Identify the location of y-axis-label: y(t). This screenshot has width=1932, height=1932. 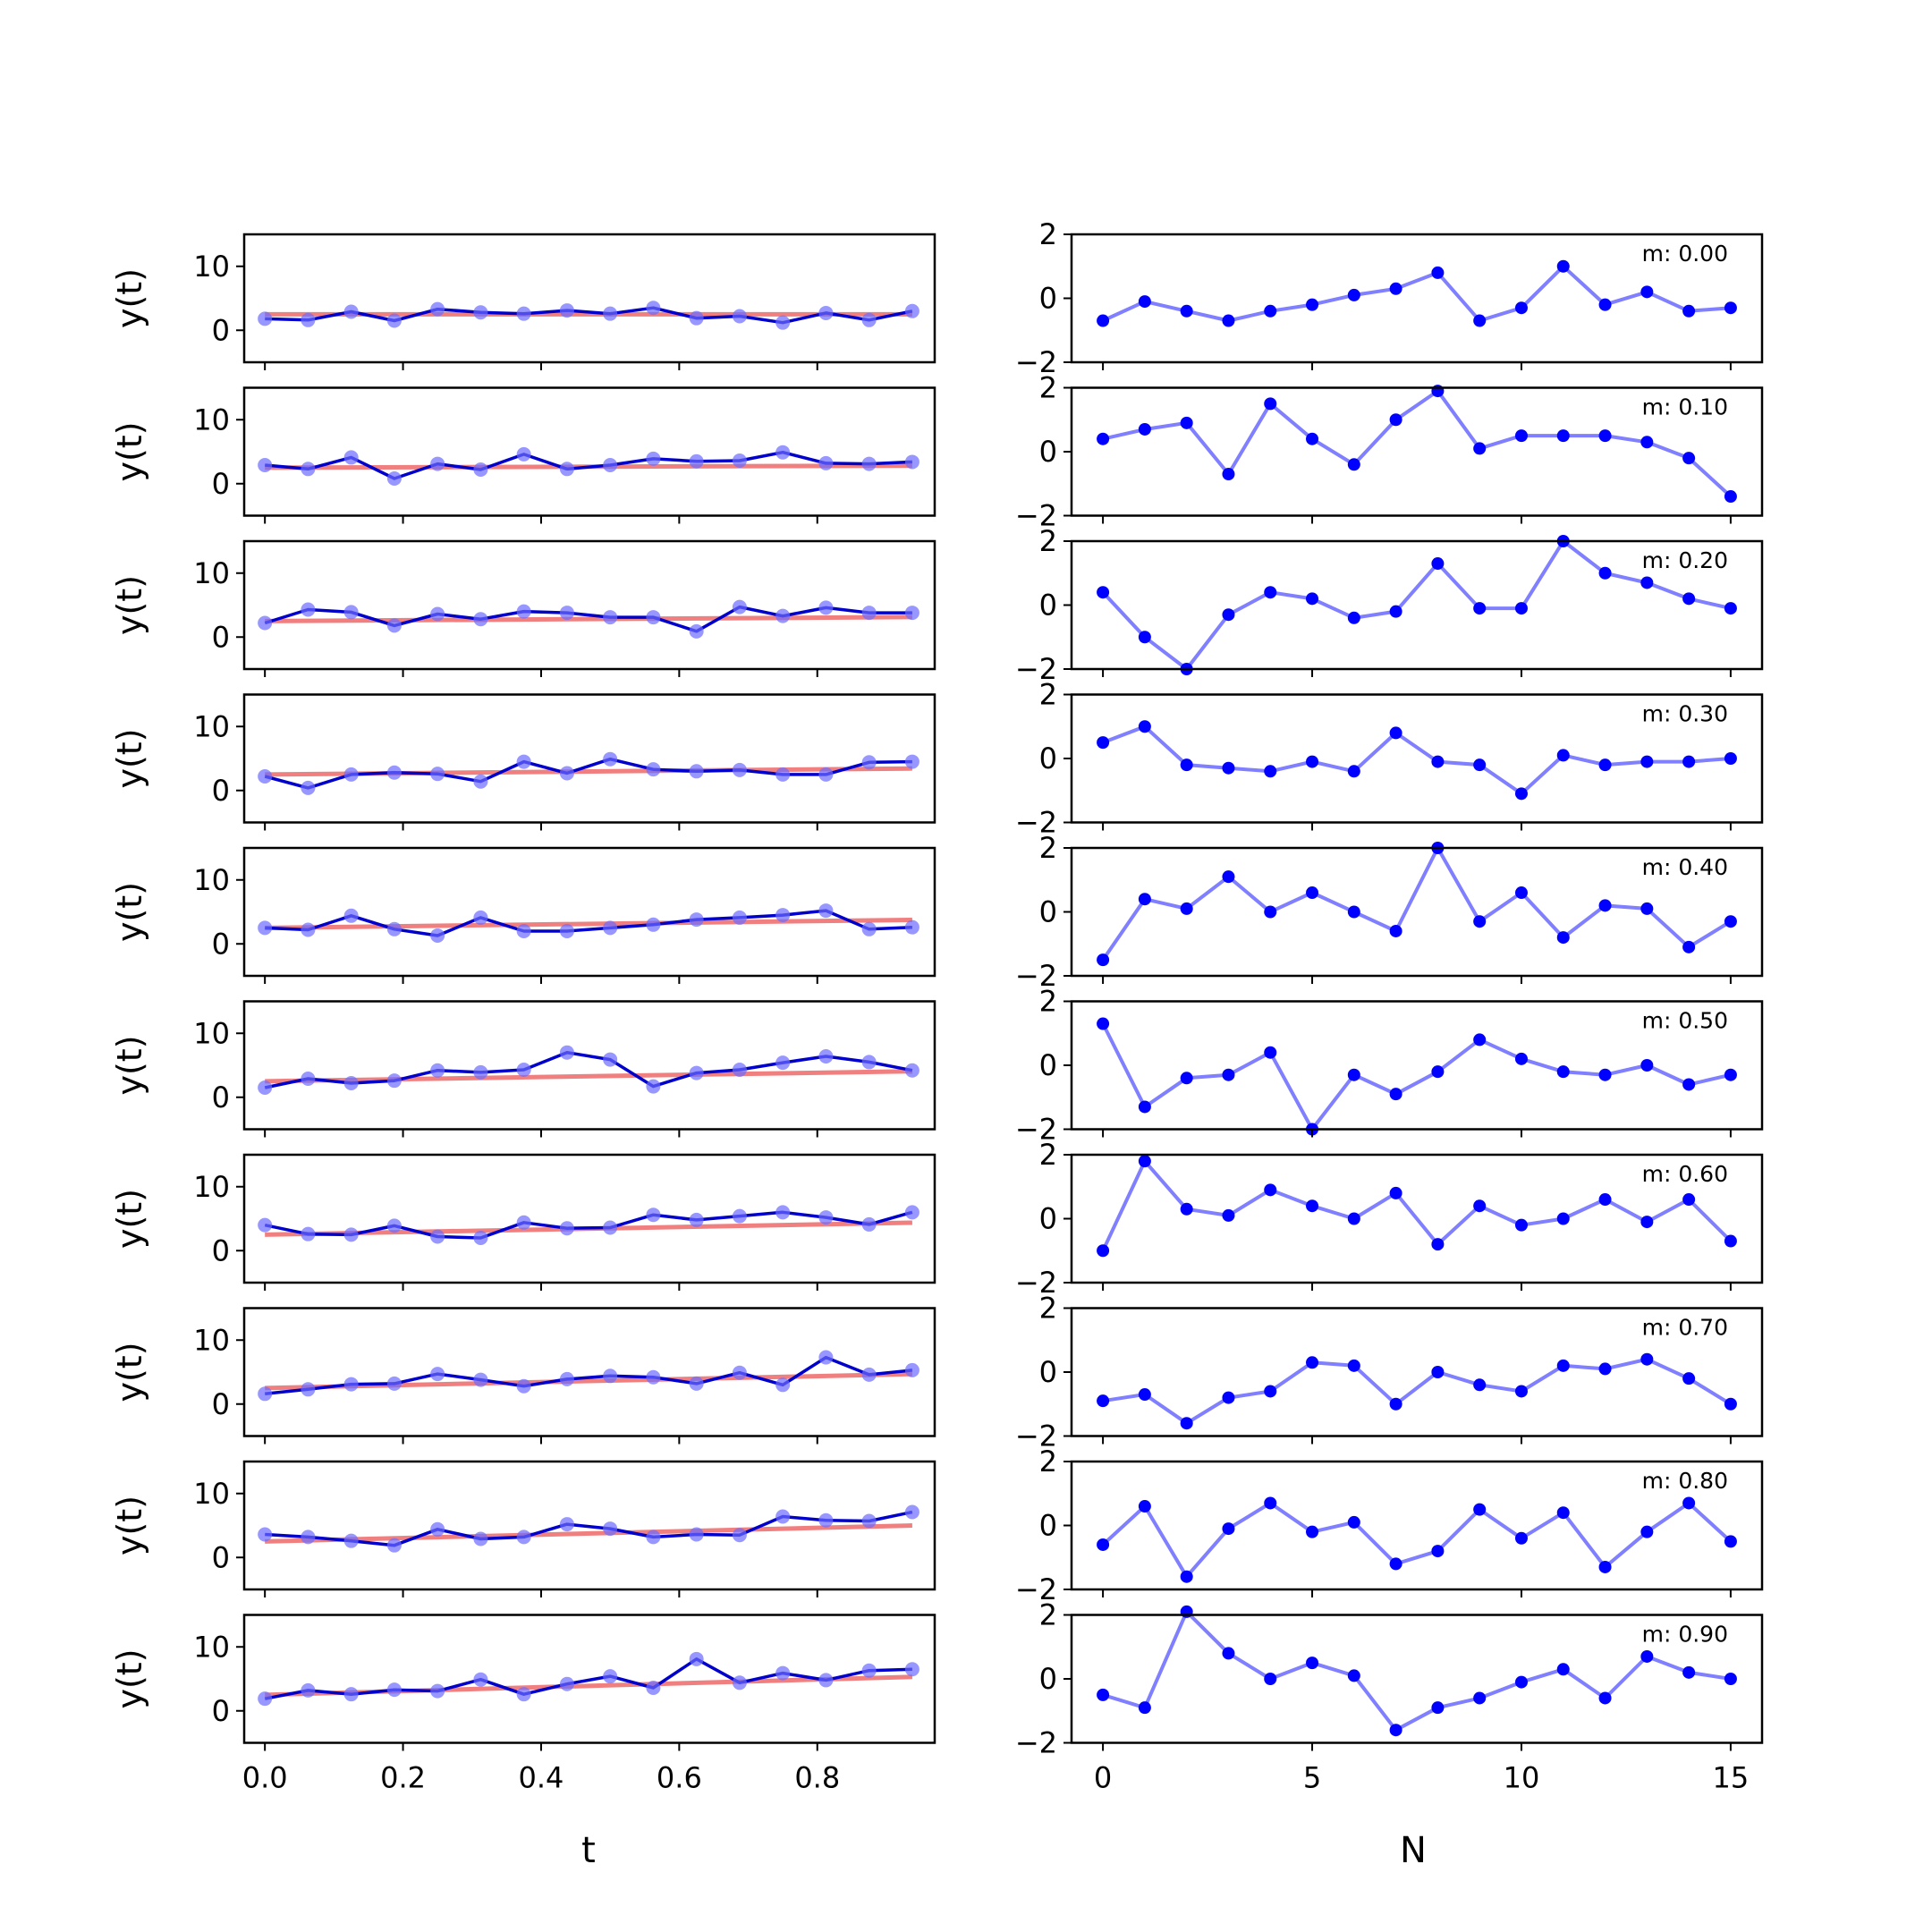
(129, 298).